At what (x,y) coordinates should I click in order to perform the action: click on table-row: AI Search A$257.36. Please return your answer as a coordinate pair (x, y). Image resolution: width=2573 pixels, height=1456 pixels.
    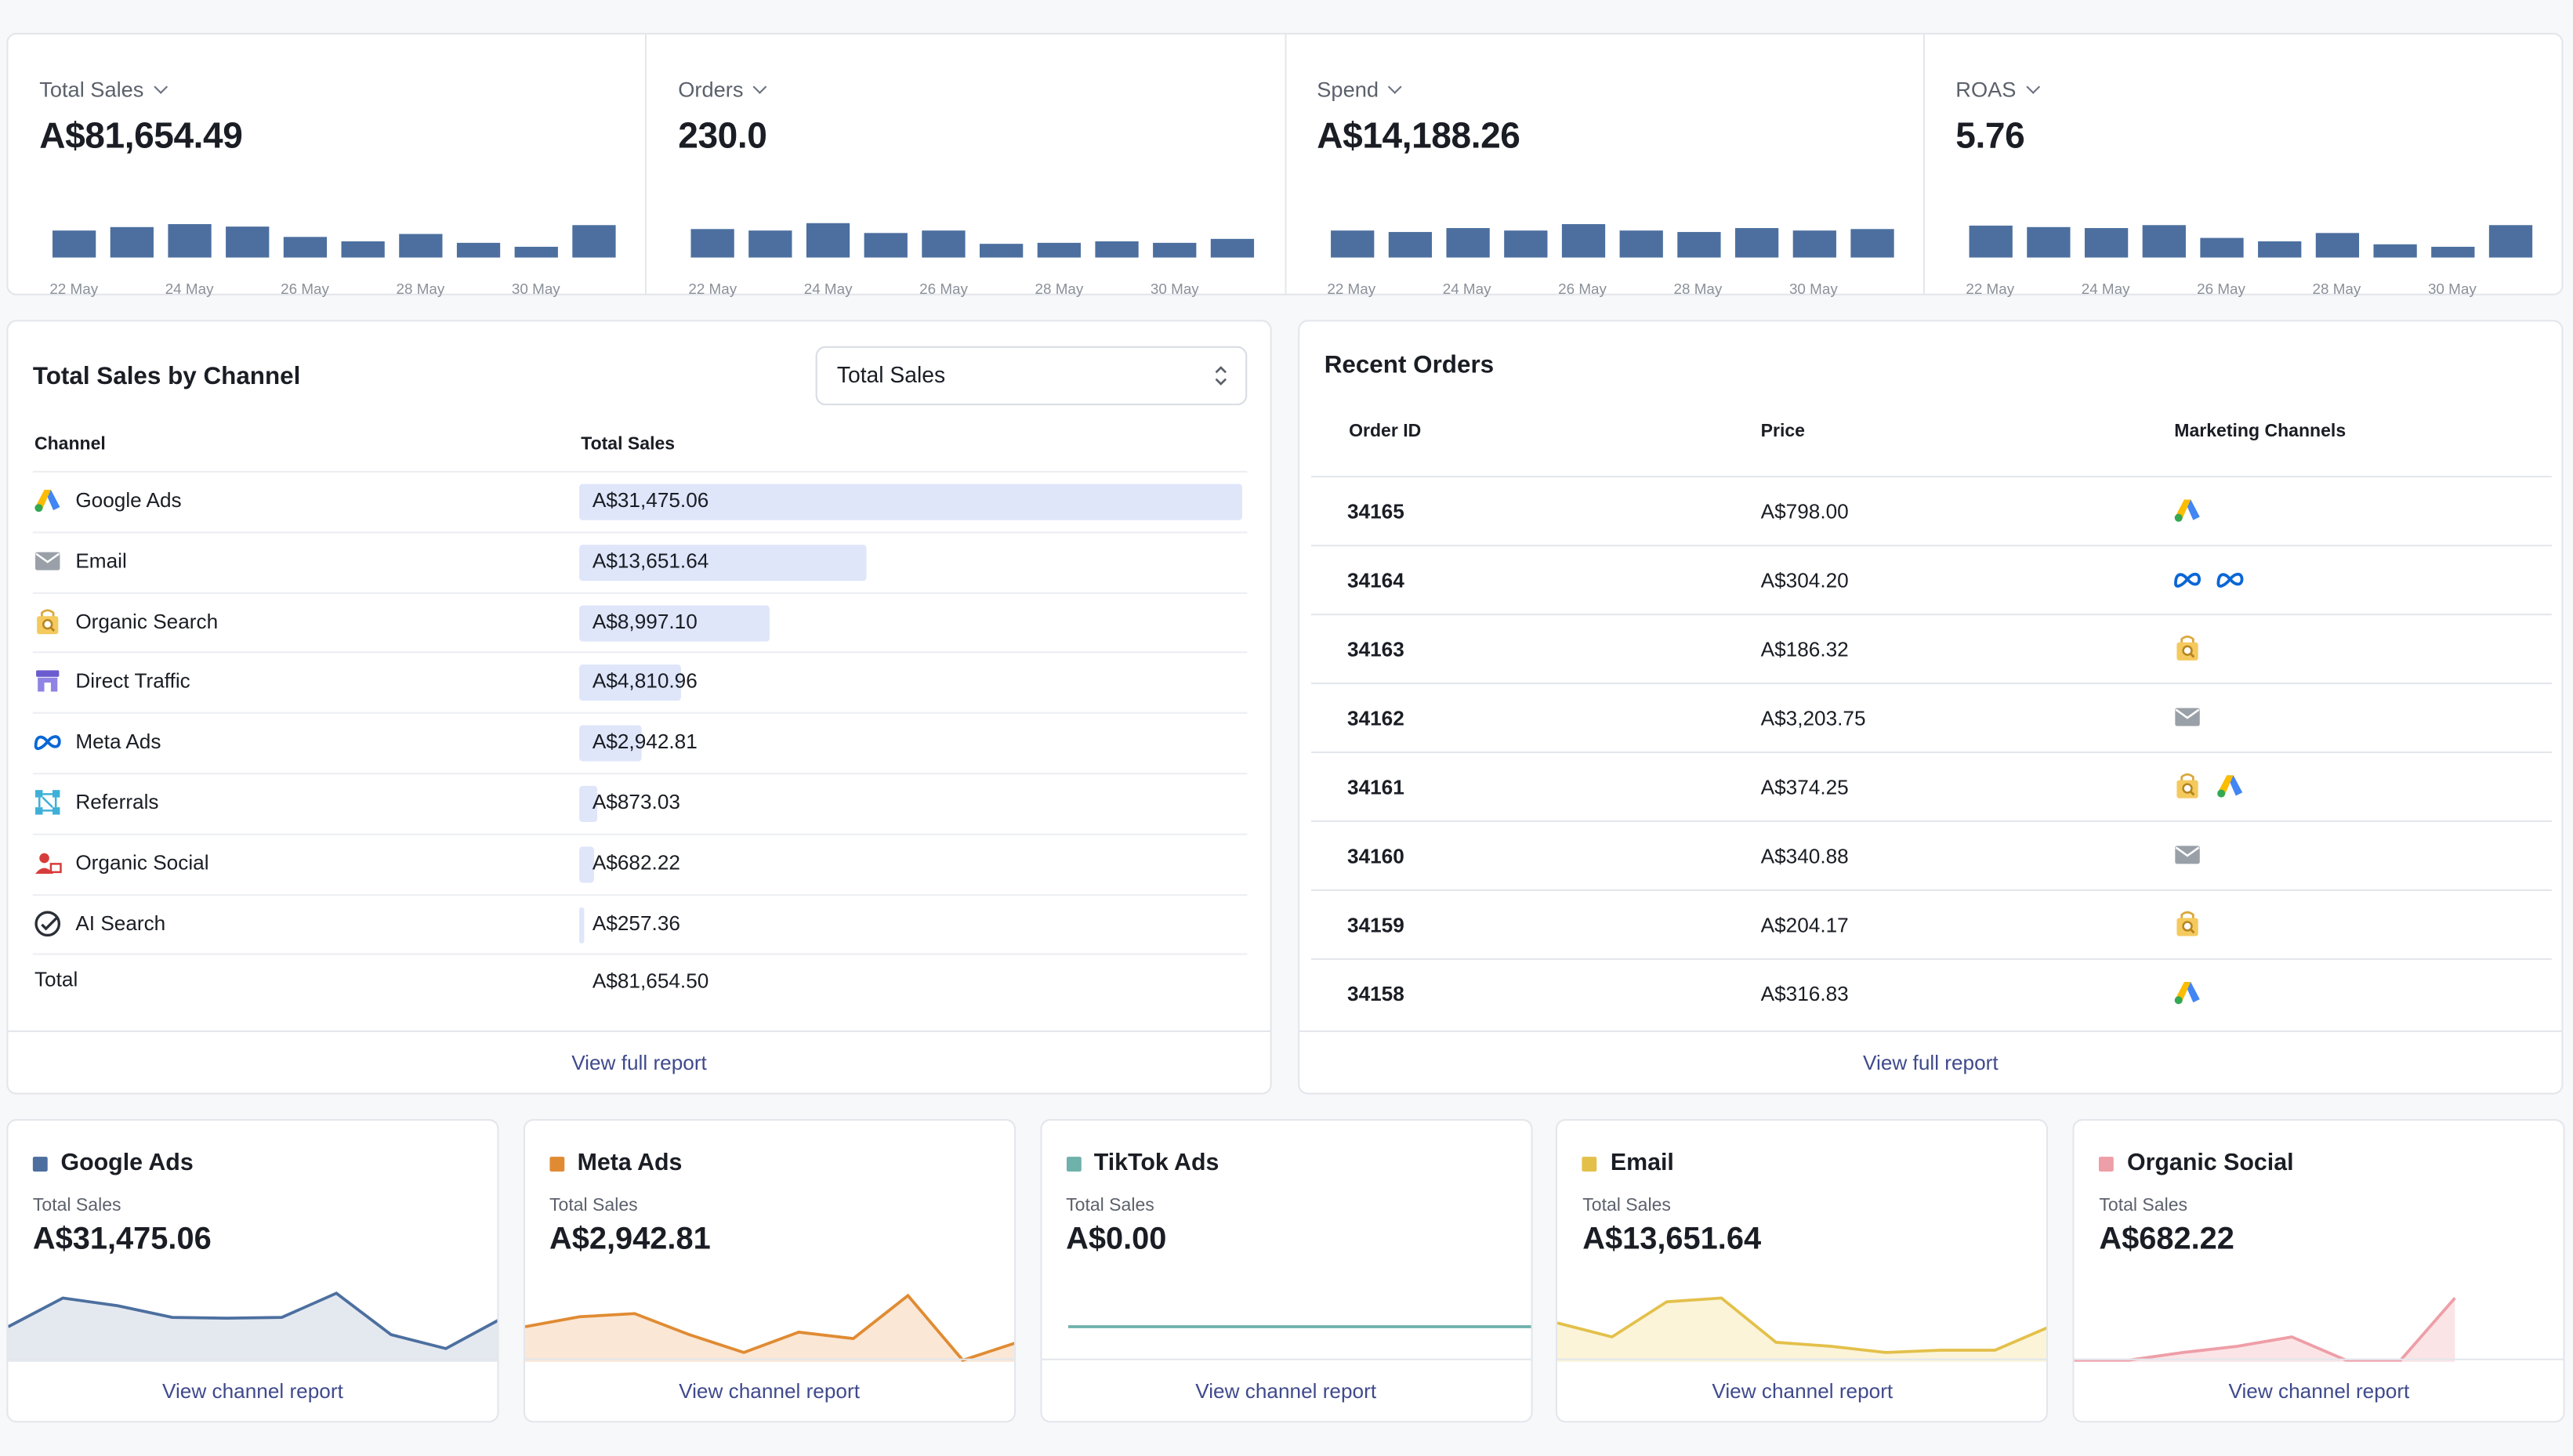
    Looking at the image, I should click on (640, 923).